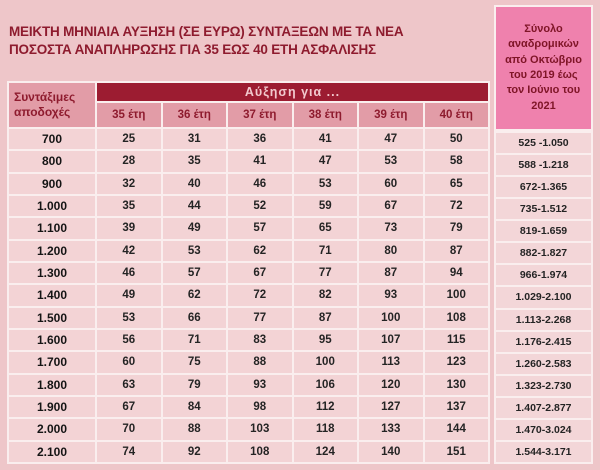  What do you see at coordinates (194, 452) in the screenshot?
I see `increase-cell: 92` at bounding box center [194, 452].